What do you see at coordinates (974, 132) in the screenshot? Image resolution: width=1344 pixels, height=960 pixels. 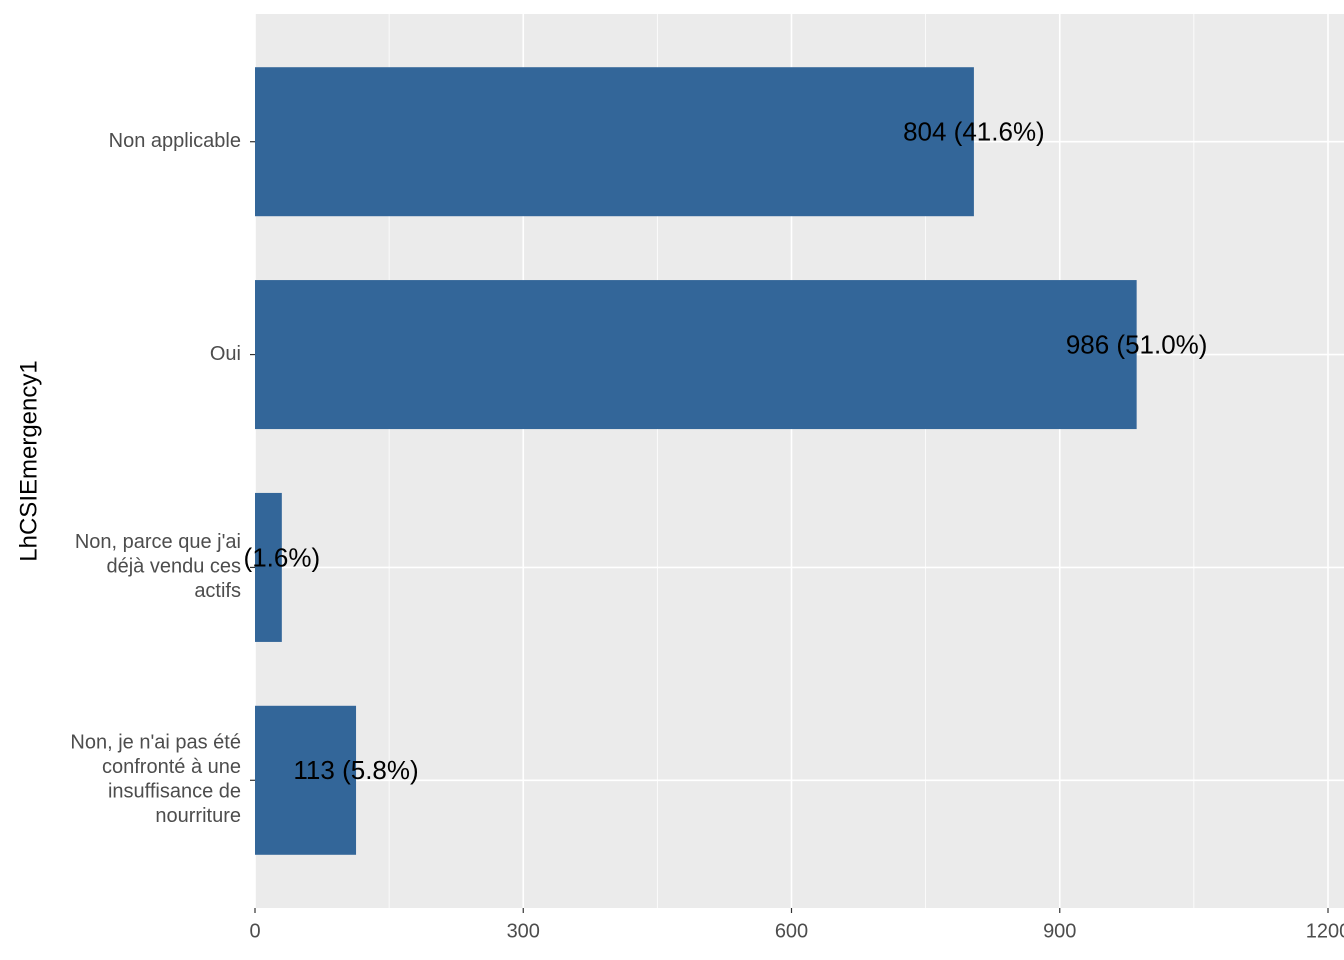 I see `data-label: 804 (41.6%)` at bounding box center [974, 132].